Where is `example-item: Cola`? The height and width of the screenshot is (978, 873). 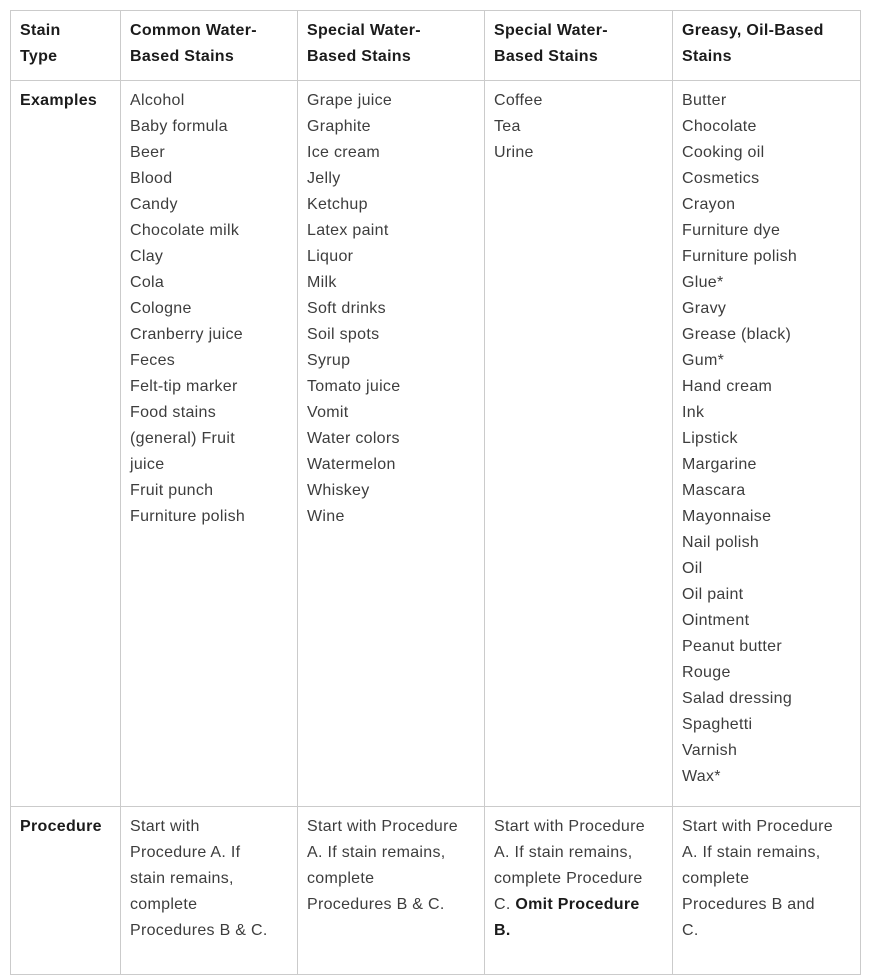
example-item: Cola is located at coordinates (147, 282).